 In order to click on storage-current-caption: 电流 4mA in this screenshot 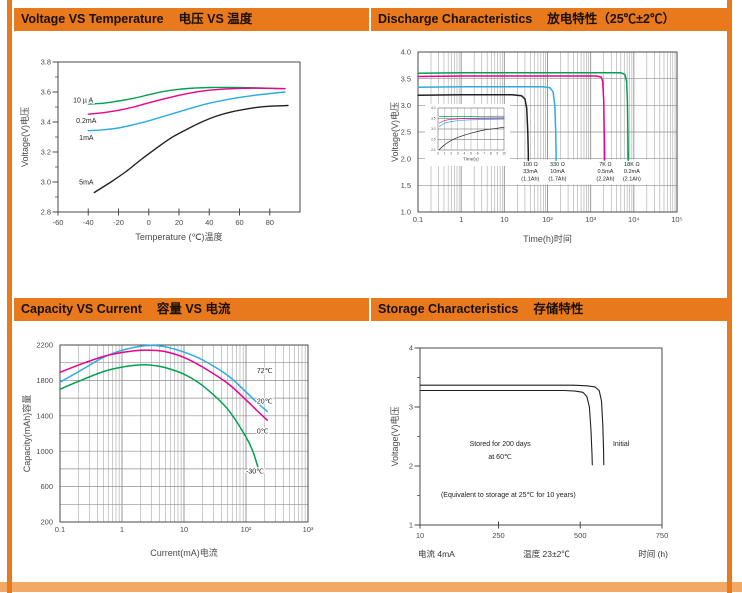, I will do `click(436, 554)`.